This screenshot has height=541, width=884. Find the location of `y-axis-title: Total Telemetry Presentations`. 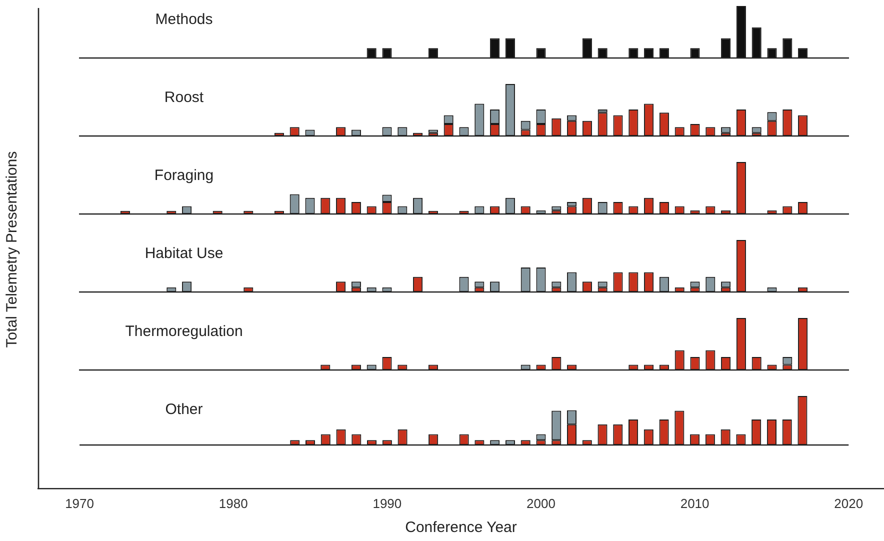

y-axis-title: Total Telemetry Presentations is located at coordinates (12, 250).